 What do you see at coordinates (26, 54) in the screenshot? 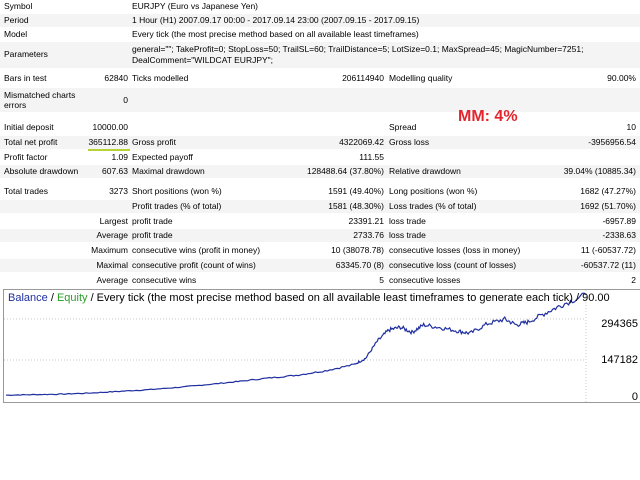
I see `parameters-label: Parameters` at bounding box center [26, 54].